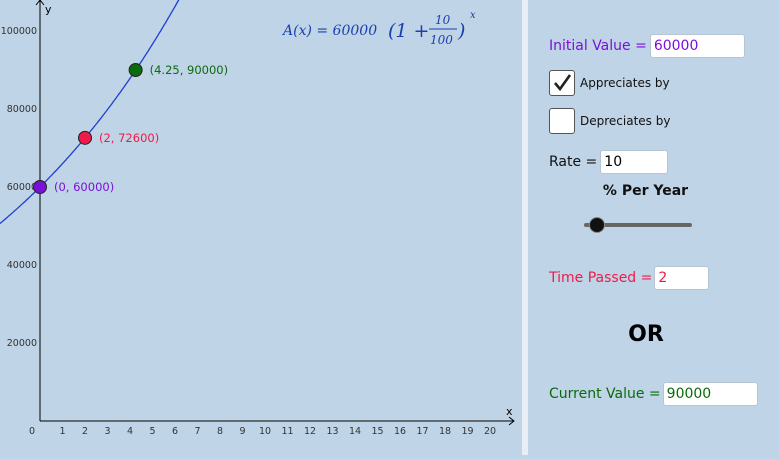  What do you see at coordinates (601, 278) in the screenshot?
I see `time-passed-label: Time Passed =` at bounding box center [601, 278].